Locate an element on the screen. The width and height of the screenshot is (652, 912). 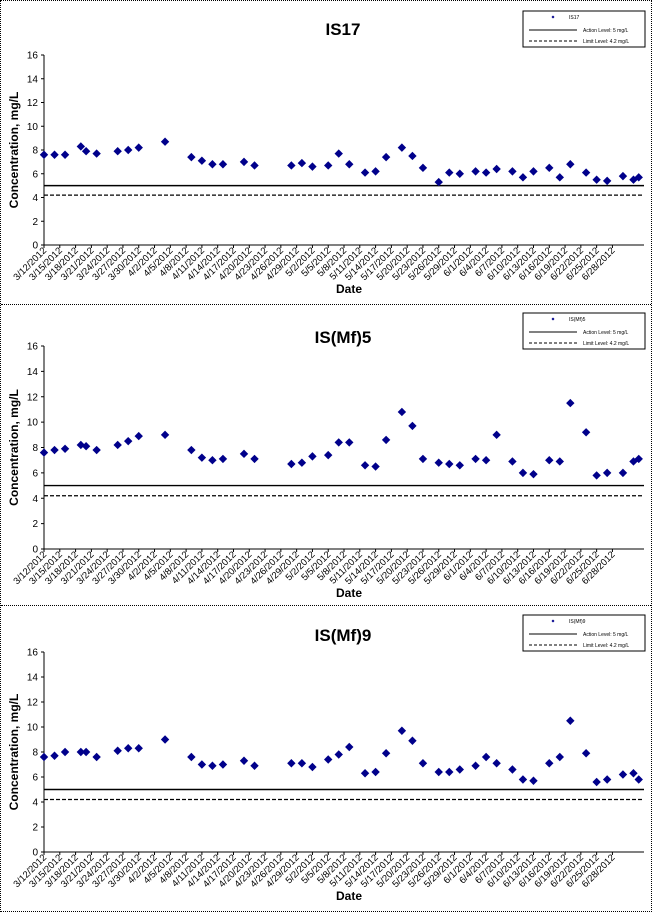
legend-label: Limit Level: 4.2 mg/L is located at coordinates (606, 344).